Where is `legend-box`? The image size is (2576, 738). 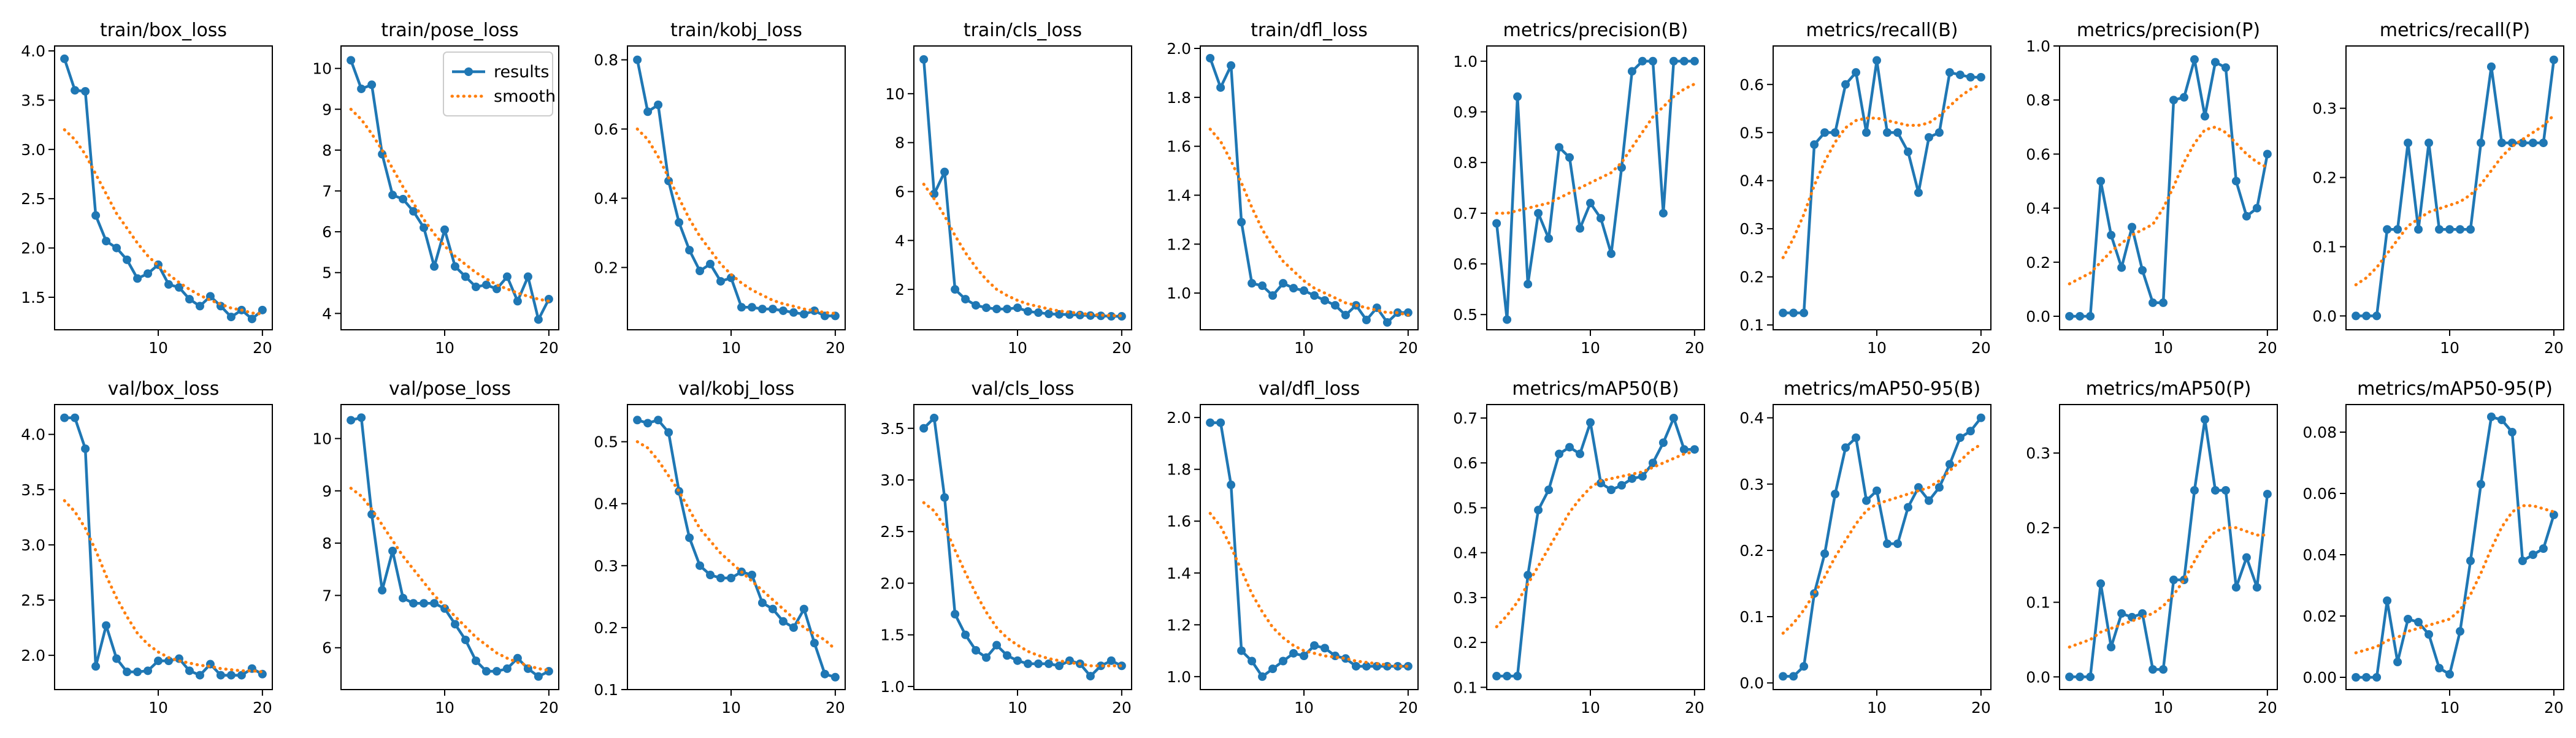
legend-box is located at coordinates (498, 83).